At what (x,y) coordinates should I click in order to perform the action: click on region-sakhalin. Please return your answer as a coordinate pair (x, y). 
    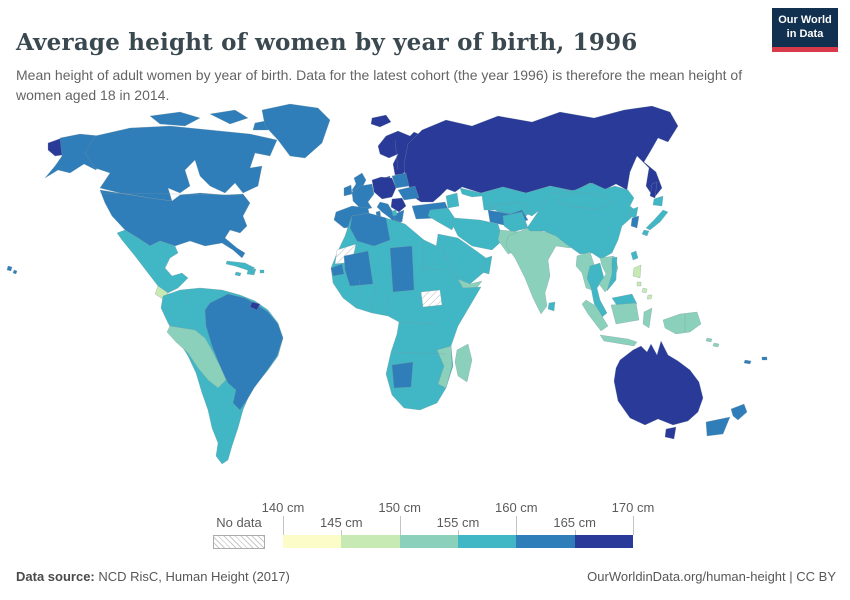
    Looking at the image, I should click on (653, 190).